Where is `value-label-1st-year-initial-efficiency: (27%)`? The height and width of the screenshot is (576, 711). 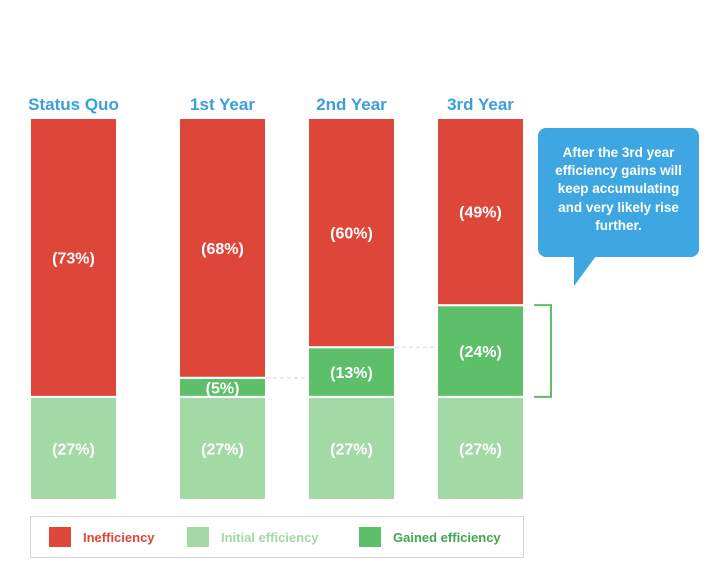
value-label-1st-year-initial-efficiency: (27%) is located at coordinates (222, 449).